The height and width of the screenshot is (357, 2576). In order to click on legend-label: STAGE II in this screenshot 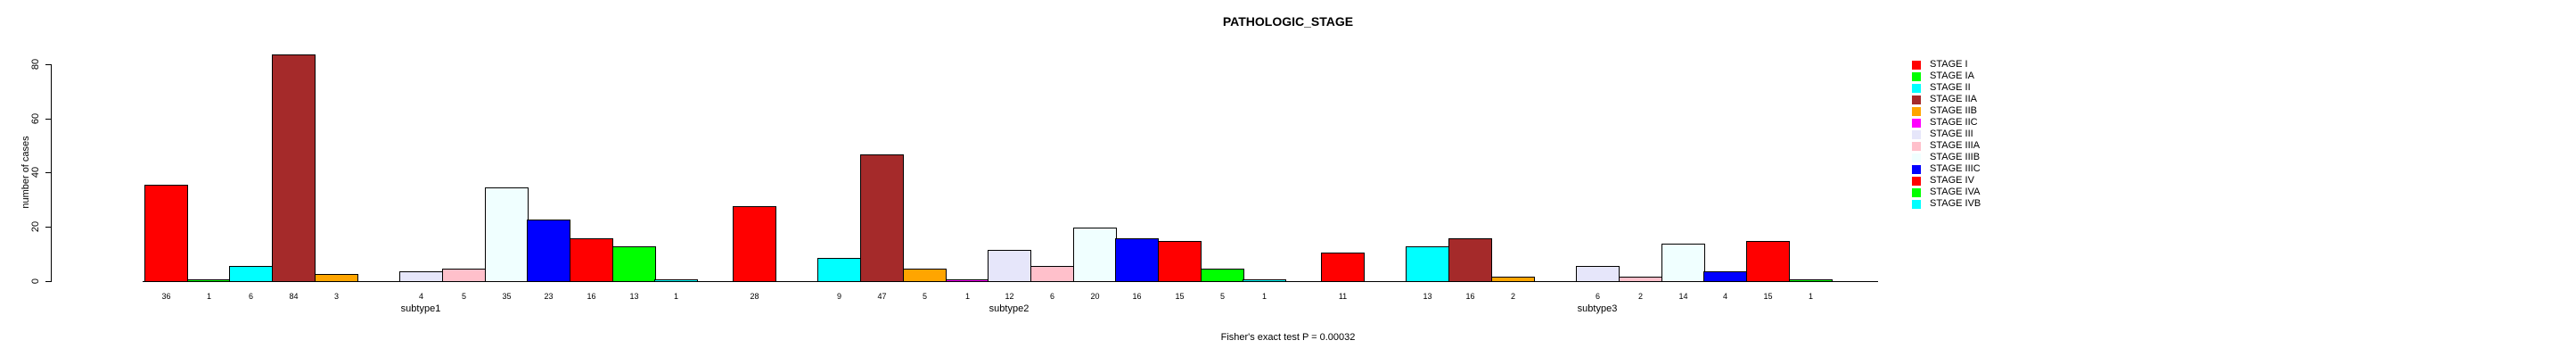, I will do `click(1951, 87)`.